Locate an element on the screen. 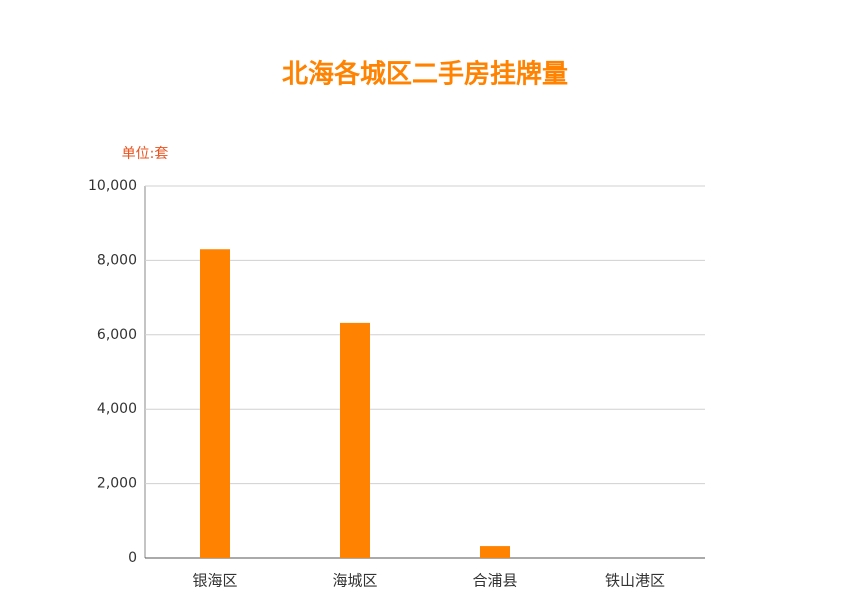 Image resolution: width=850 pixels, height=610 pixels. x-tick-label: 铁山港区 is located at coordinates (635, 581).